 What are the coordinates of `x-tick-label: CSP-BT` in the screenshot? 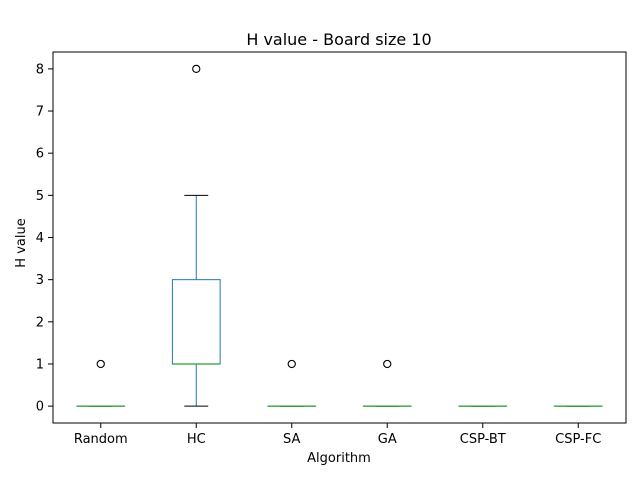 It's located at (483, 439).